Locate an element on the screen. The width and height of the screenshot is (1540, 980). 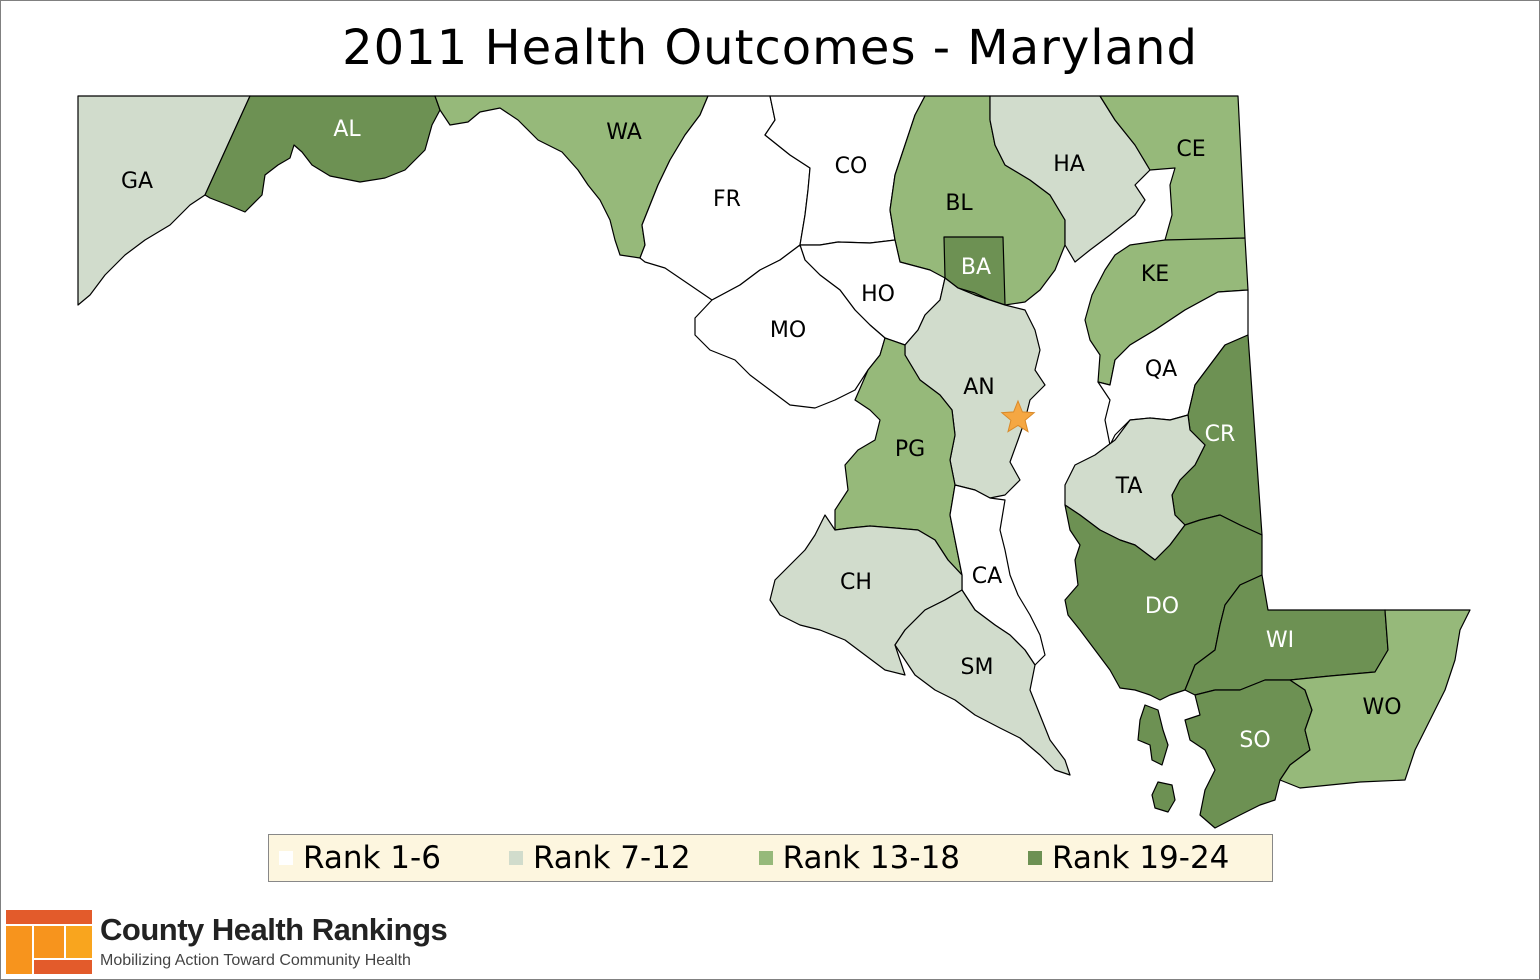
legend-item-rank-19-24: Rank 19-24 is located at coordinates (1128, 858).